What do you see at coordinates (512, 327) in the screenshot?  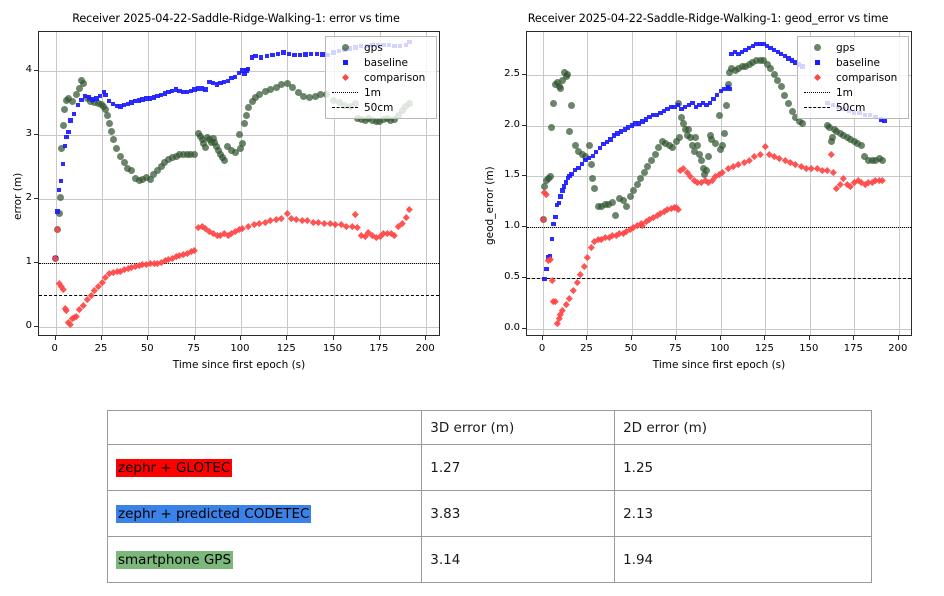 I see `y-tick-label: 0.0` at bounding box center [512, 327].